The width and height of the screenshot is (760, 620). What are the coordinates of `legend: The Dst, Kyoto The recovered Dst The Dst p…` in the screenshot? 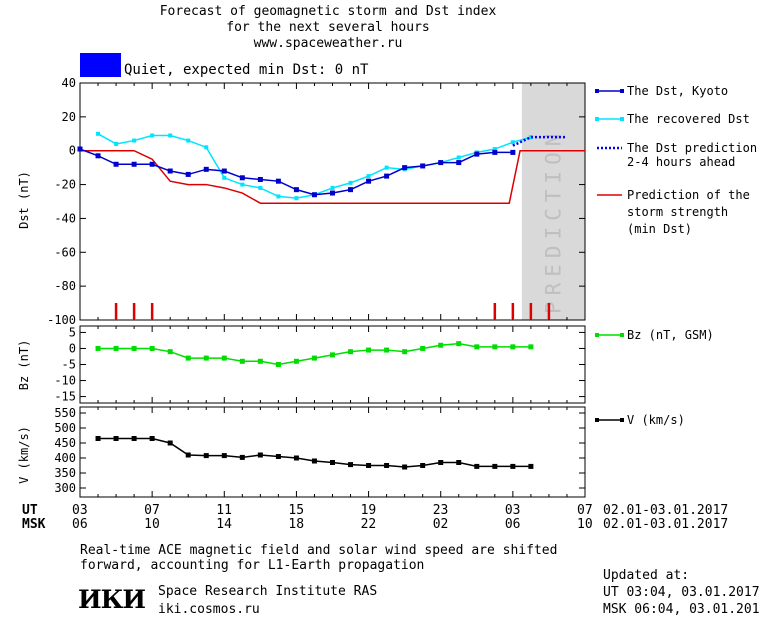 It's located at (676, 255).